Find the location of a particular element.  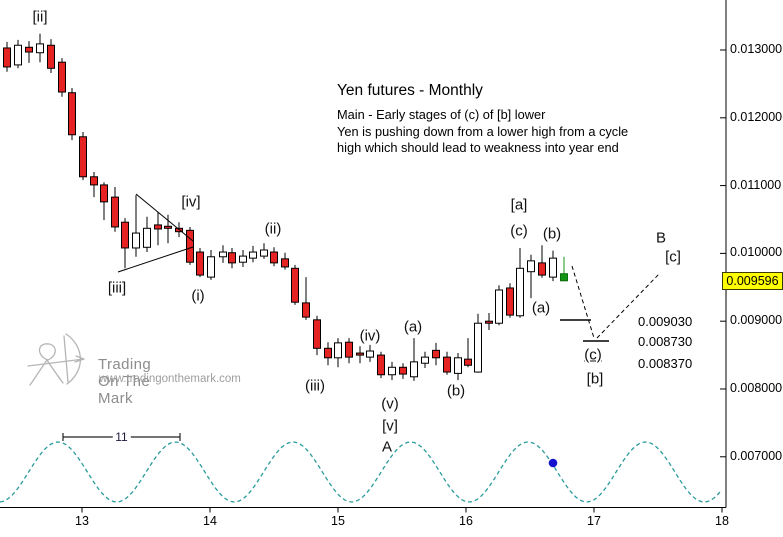

cycle-measure-label: 11 is located at coordinates (121, 437).